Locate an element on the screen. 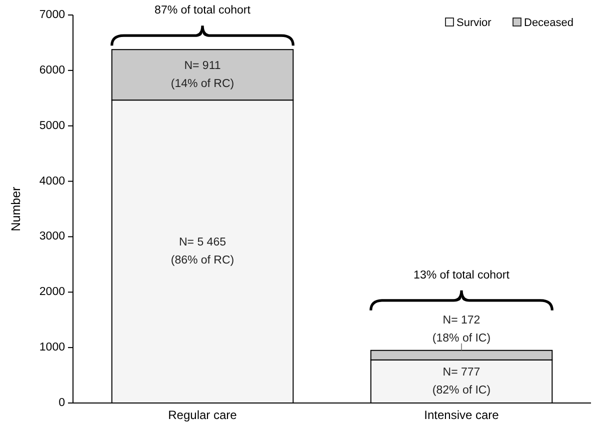 The image size is (599, 428). data-label: N= 911 (14% of RC) is located at coordinates (202, 75).